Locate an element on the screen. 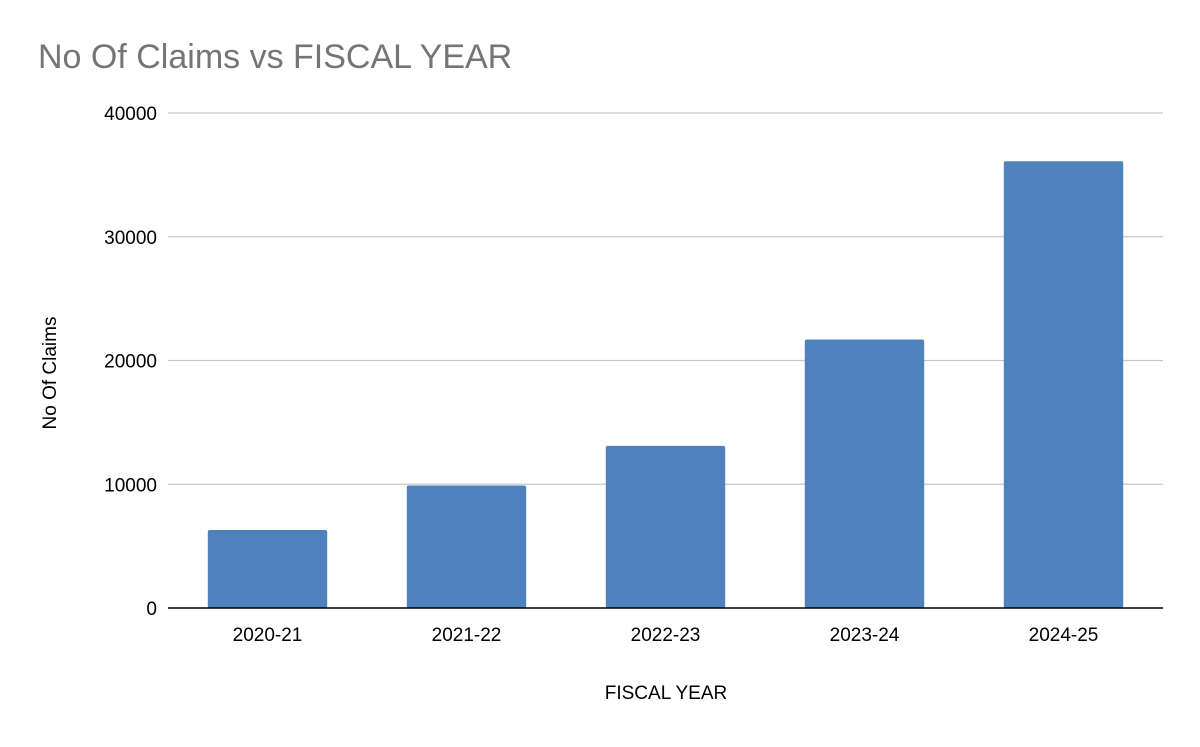 This screenshot has width=1200, height=747. x-tick-label: 2023-24 is located at coordinates (865, 635).